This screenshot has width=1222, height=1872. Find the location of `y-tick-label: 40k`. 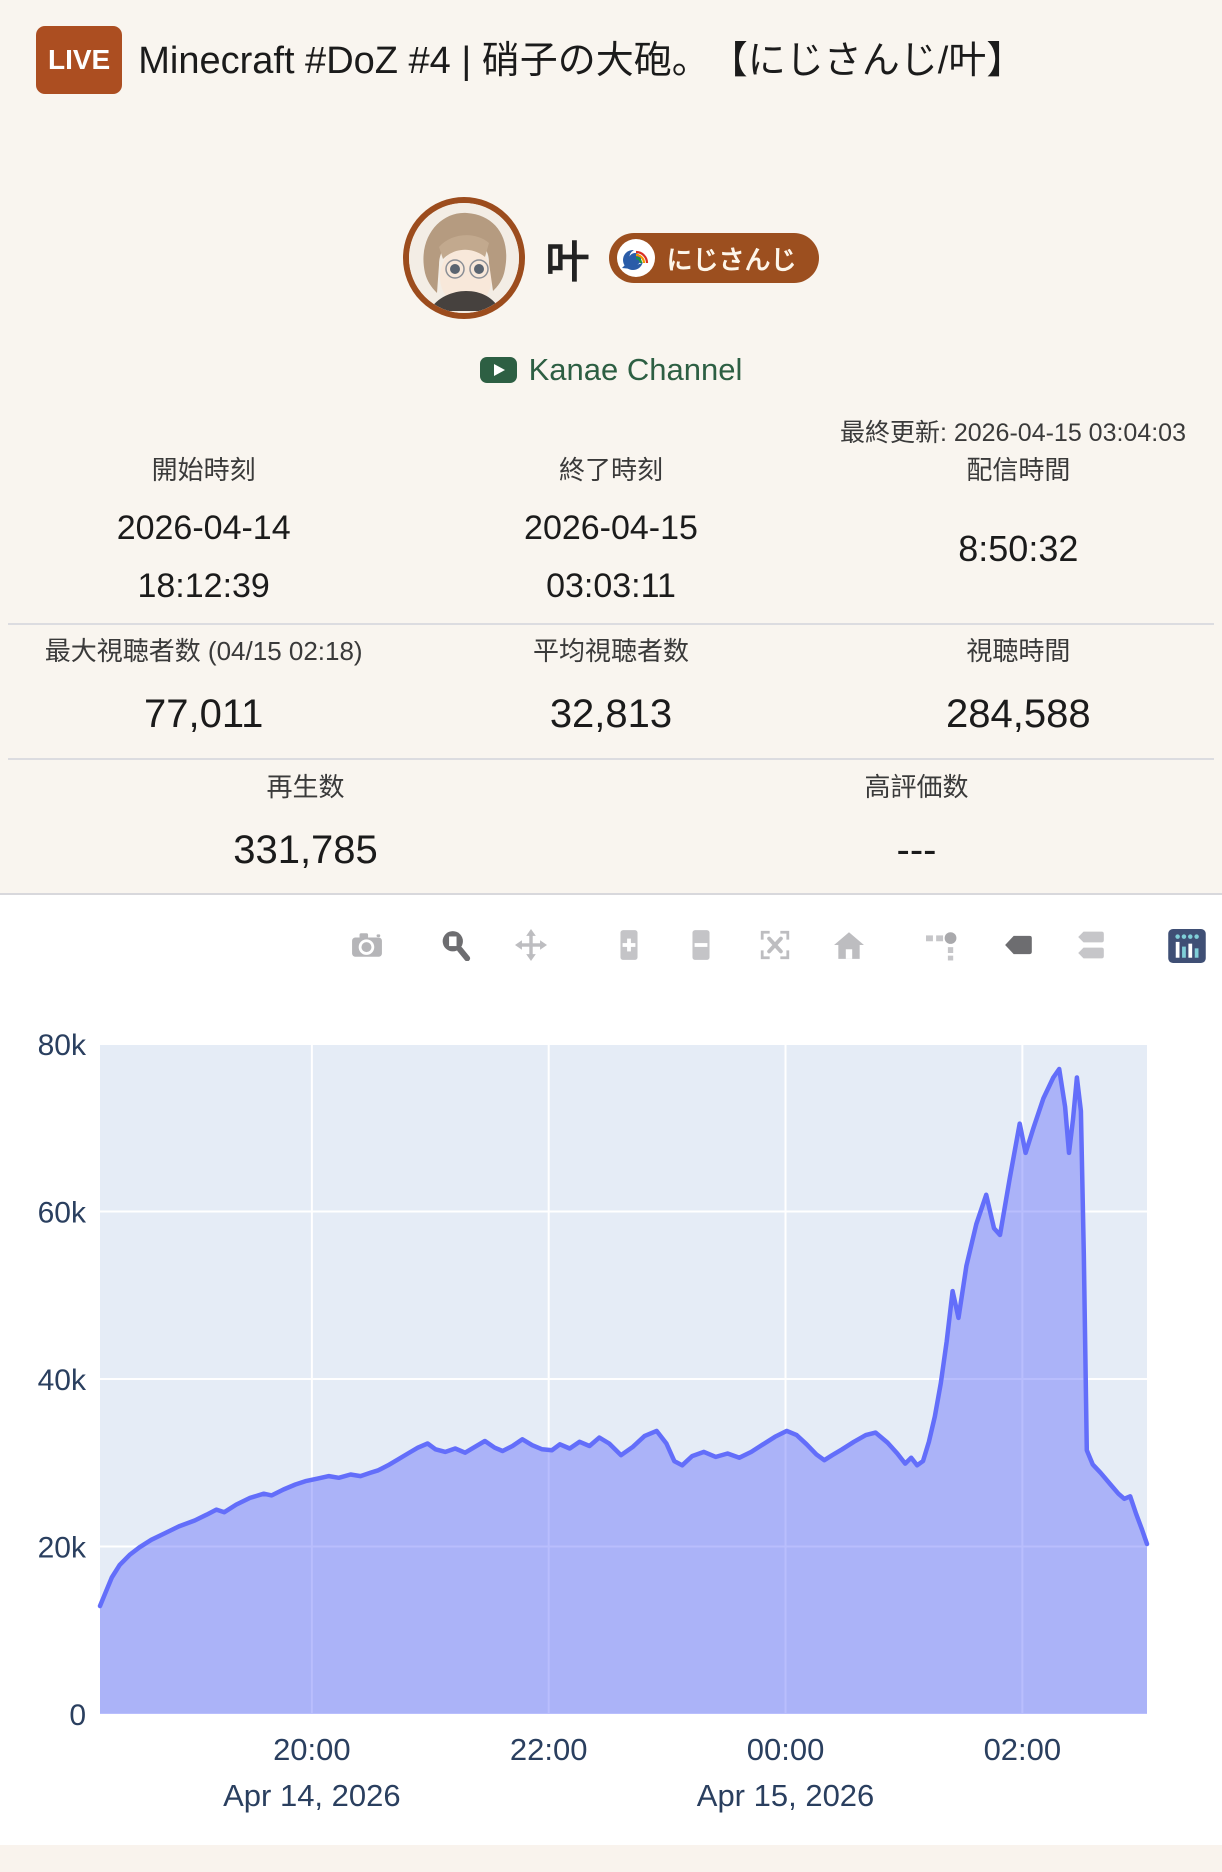

y-tick-label: 40k is located at coordinates (62, 1380).